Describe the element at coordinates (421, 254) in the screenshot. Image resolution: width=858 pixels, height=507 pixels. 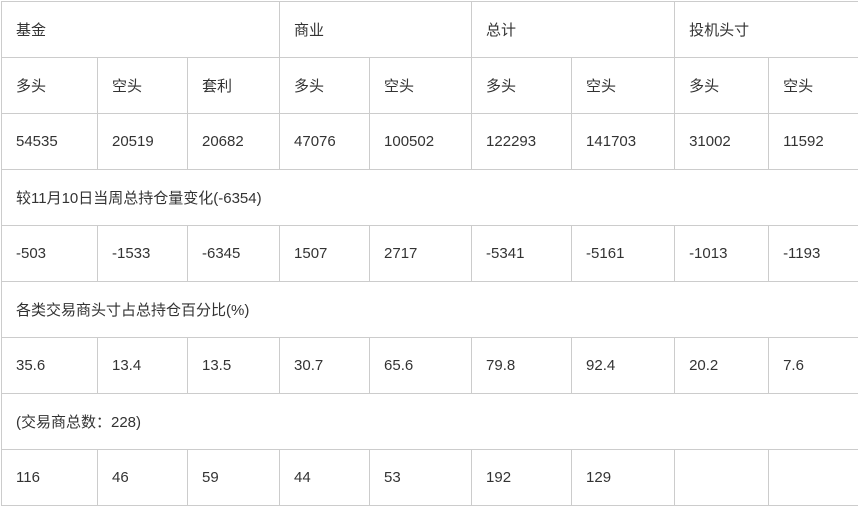
I see `table-cell: 2717` at that location.